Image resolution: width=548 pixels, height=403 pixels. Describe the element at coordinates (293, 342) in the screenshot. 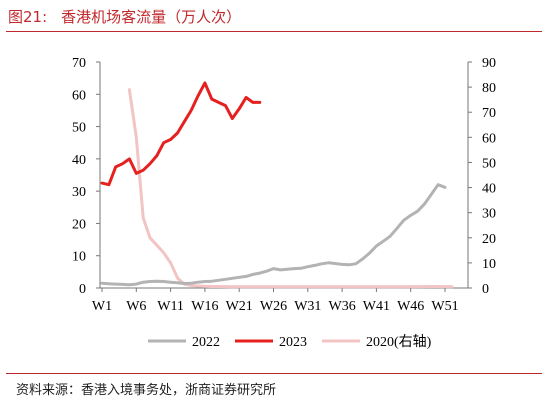

I see `legend-label: 2023` at that location.